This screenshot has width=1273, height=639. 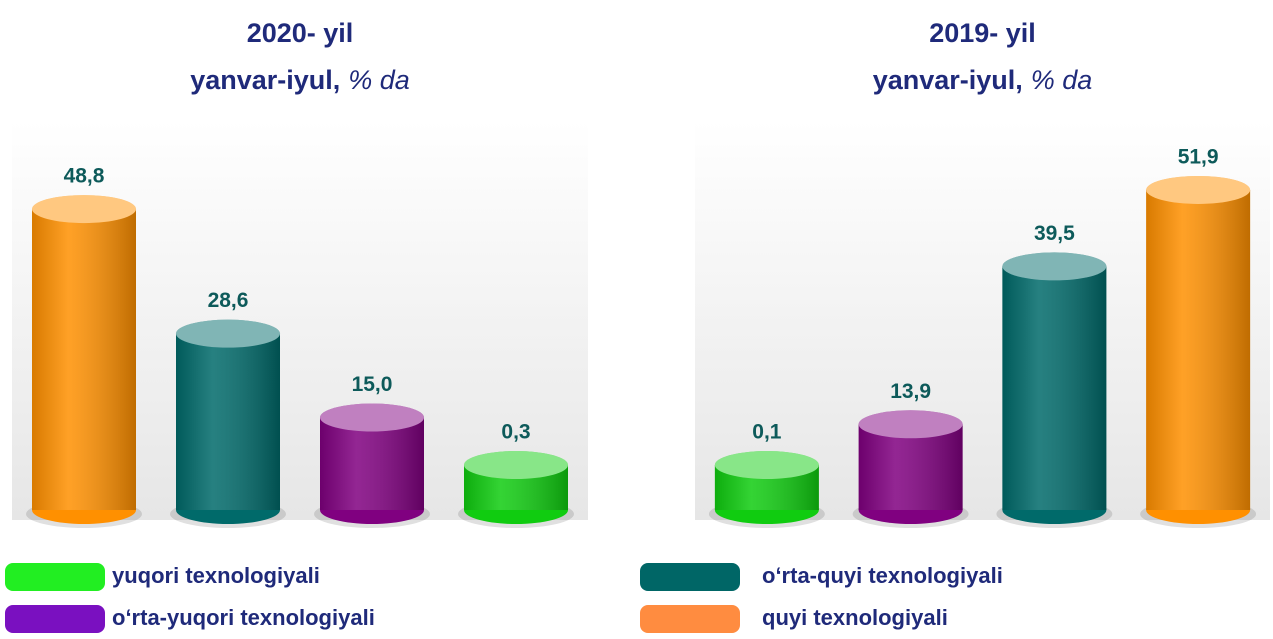 What do you see at coordinates (1054, 233) in the screenshot?
I see `value-label: 39,5` at bounding box center [1054, 233].